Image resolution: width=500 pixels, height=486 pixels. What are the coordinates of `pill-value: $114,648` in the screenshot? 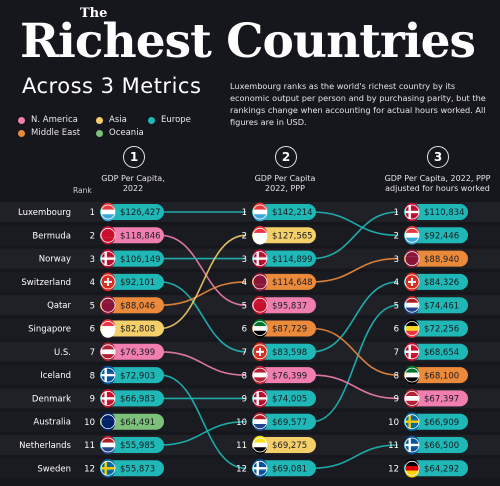 It's located at (292, 283).